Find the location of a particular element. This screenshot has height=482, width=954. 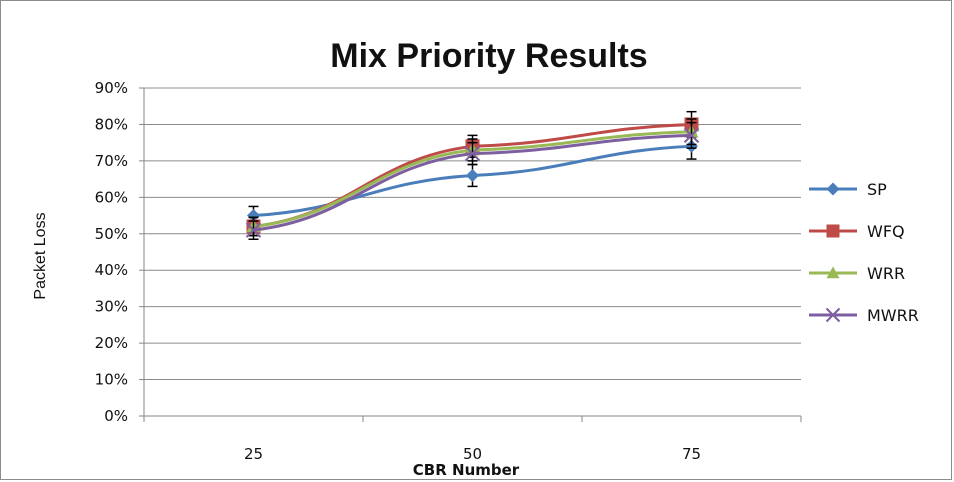

y-tick-label: 0% is located at coordinates (116, 416).